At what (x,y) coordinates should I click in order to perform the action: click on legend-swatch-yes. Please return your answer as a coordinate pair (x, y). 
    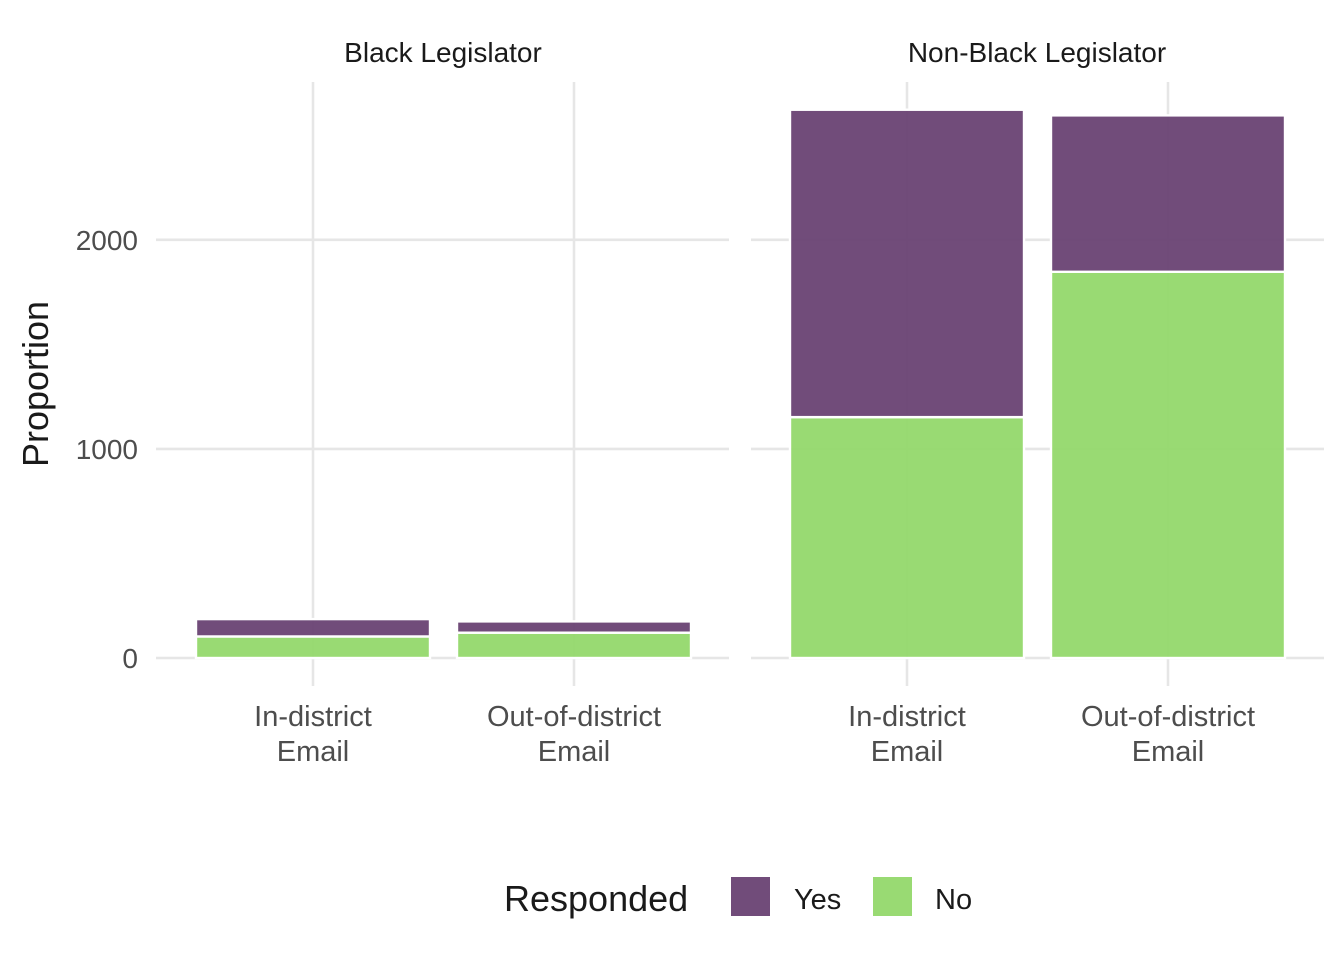
    Looking at the image, I should click on (750, 896).